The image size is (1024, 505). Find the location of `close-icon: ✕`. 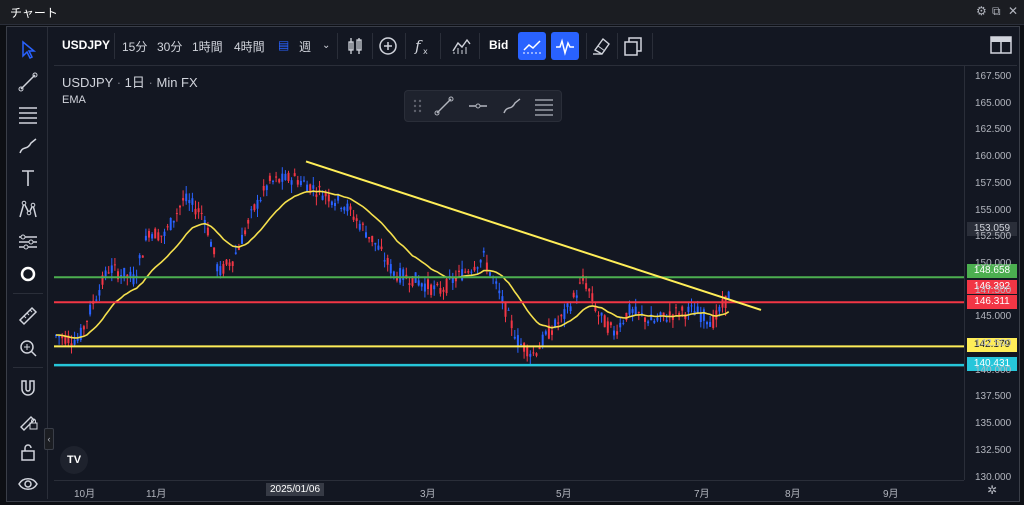

close-icon: ✕ is located at coordinates (1013, 11).